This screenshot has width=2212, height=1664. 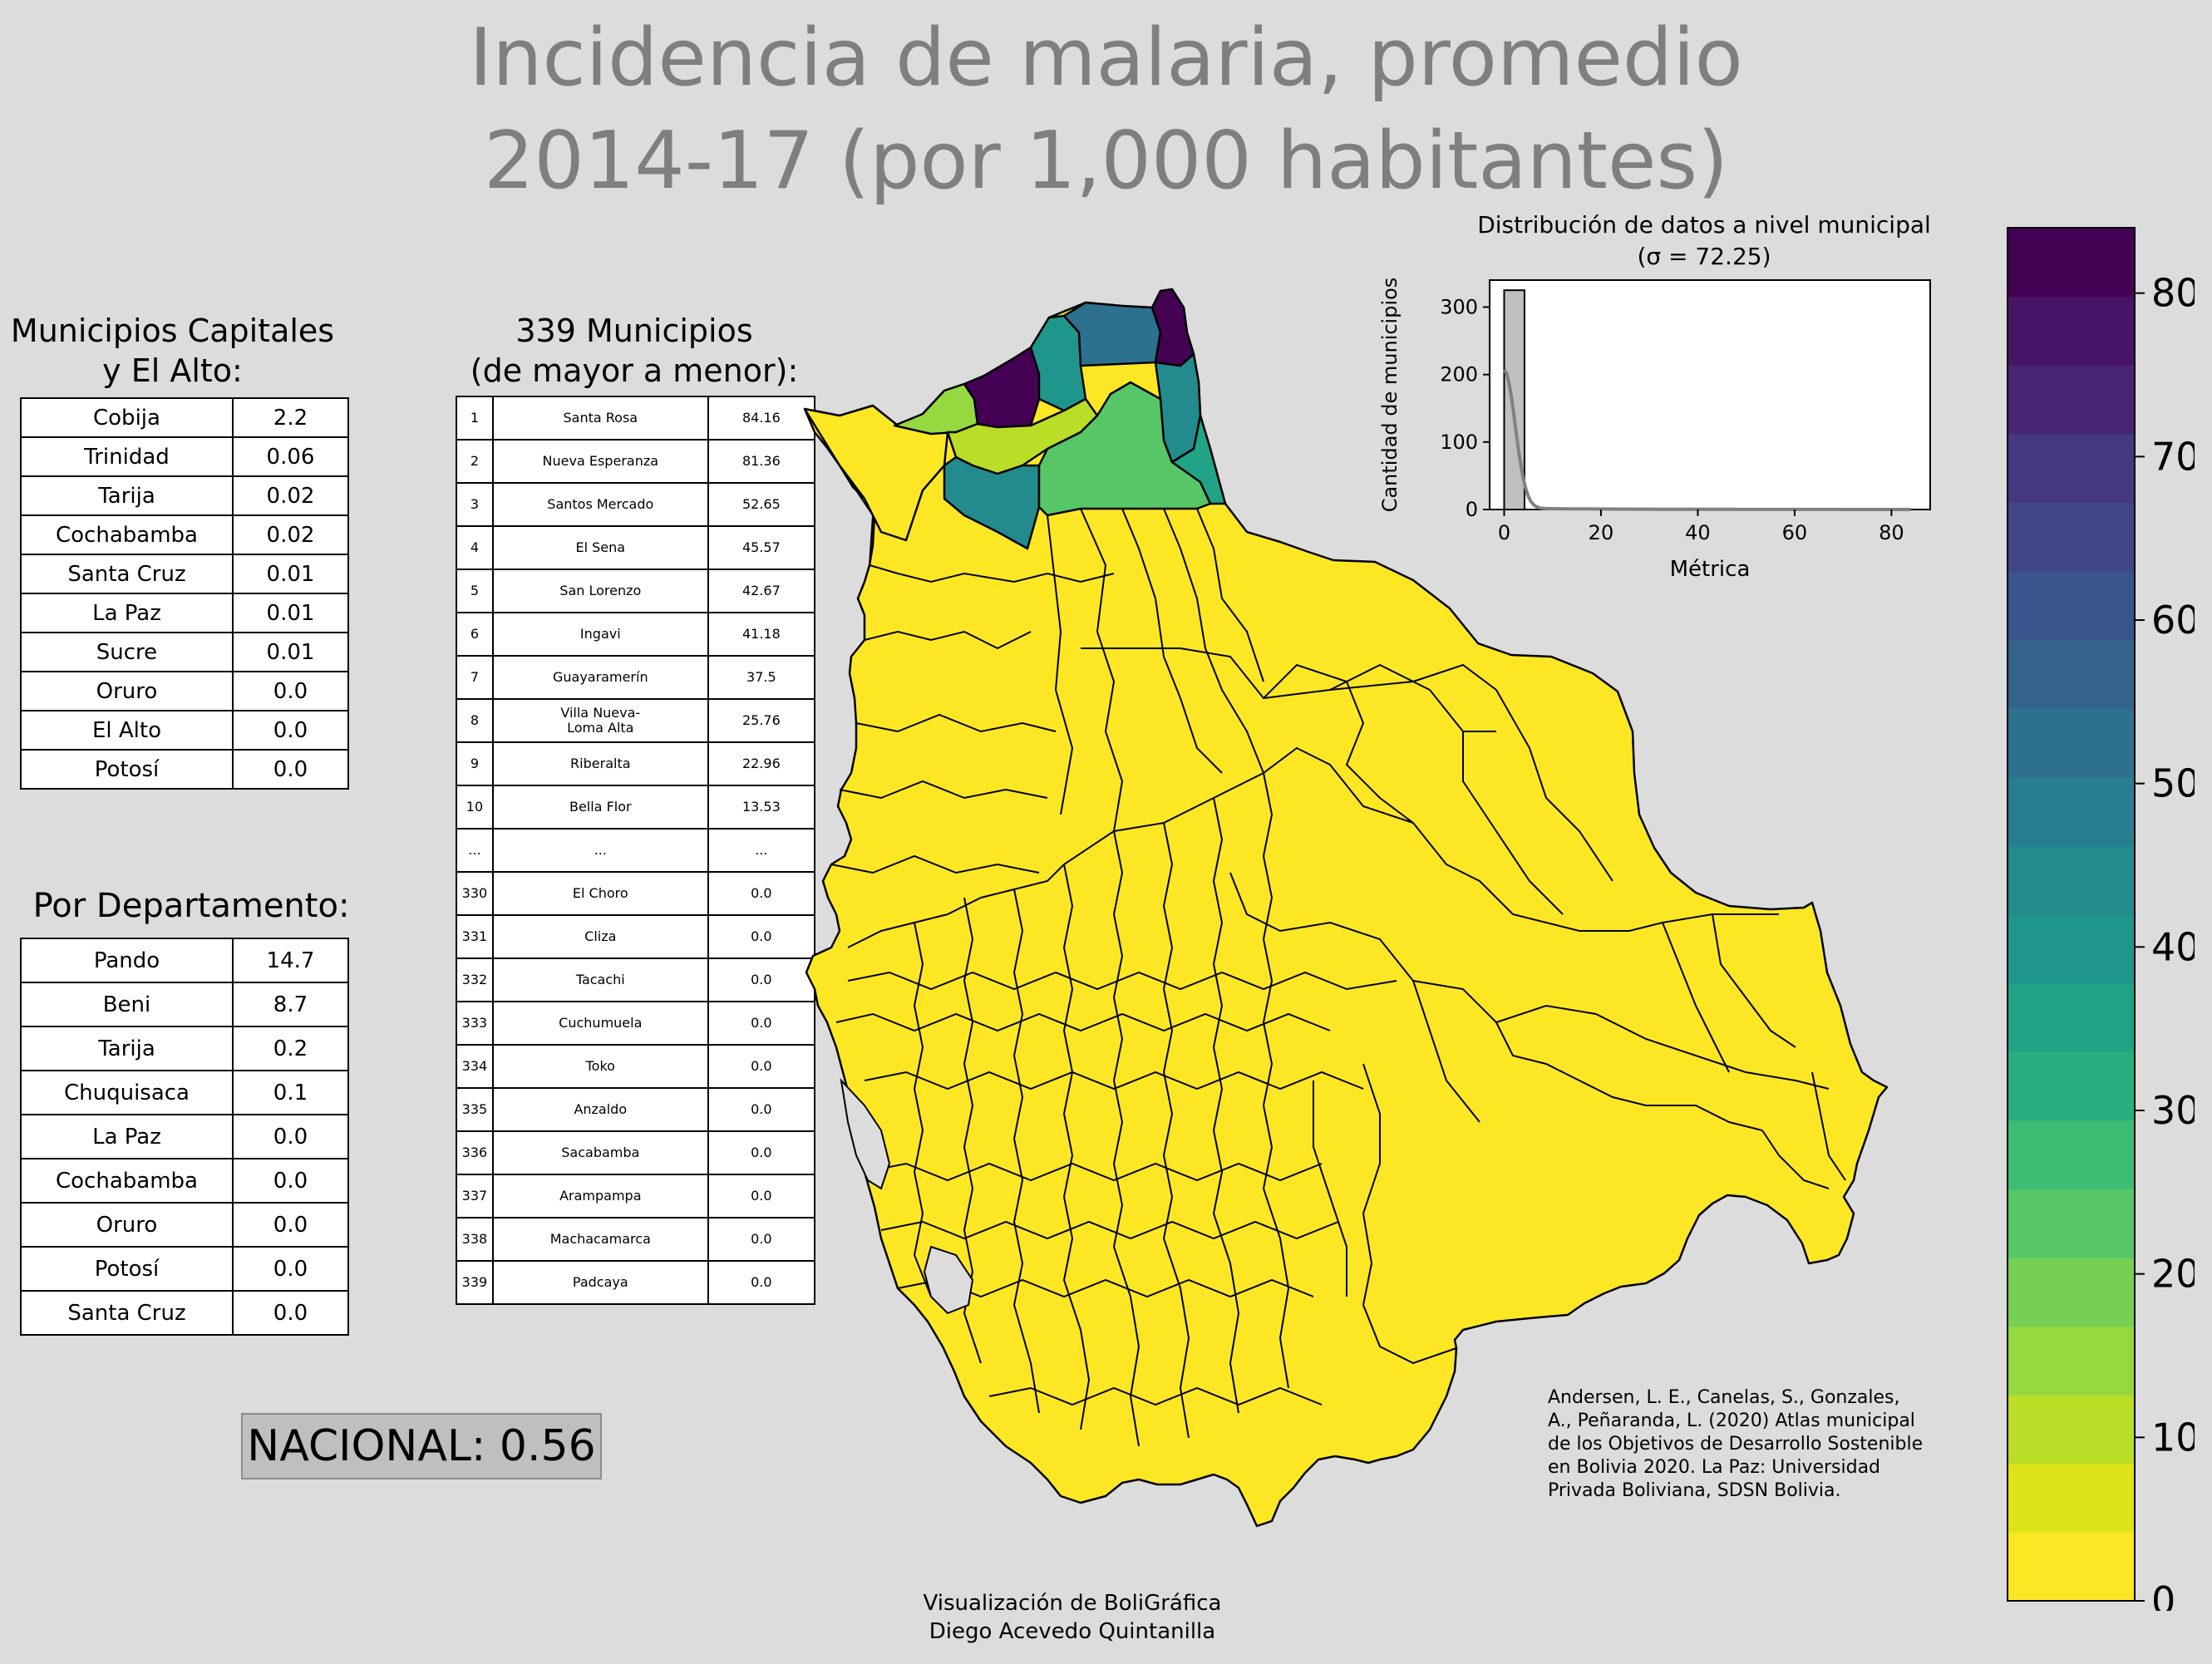 I want to click on capitales-row-name: Cochabamba, so click(x=127, y=534).